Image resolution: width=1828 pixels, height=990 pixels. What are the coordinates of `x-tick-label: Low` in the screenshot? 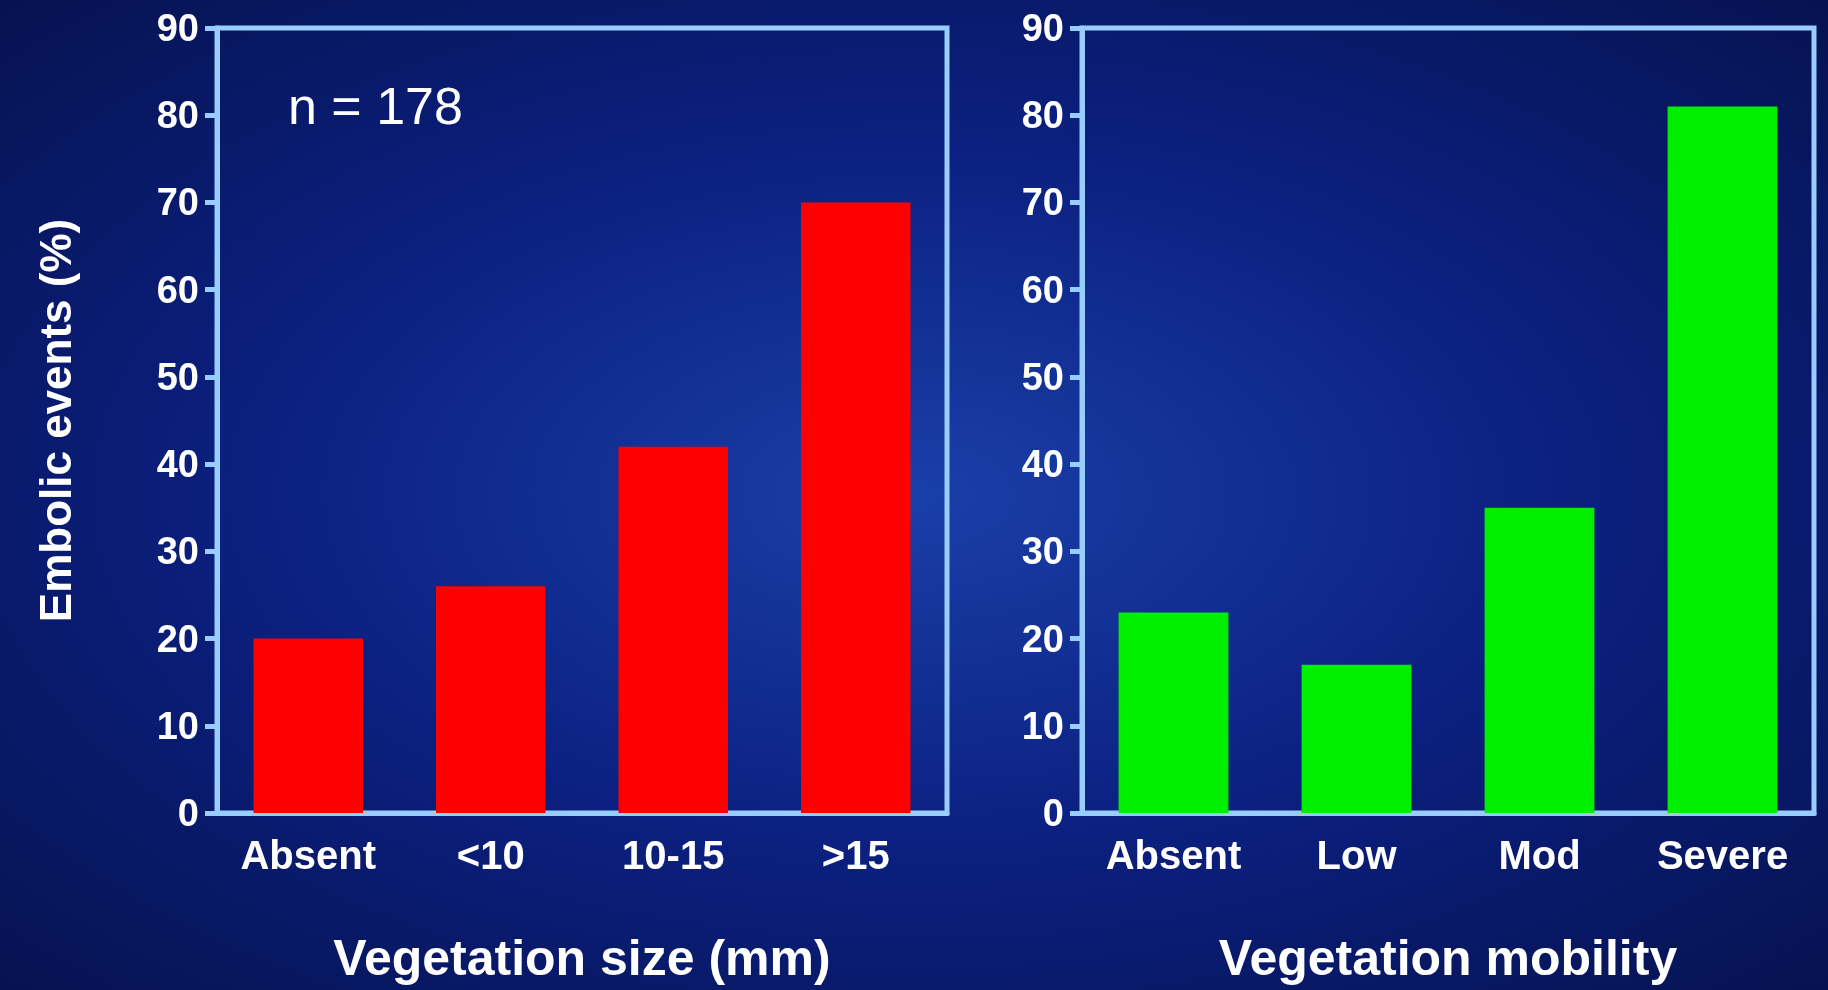 It's located at (1357, 855).